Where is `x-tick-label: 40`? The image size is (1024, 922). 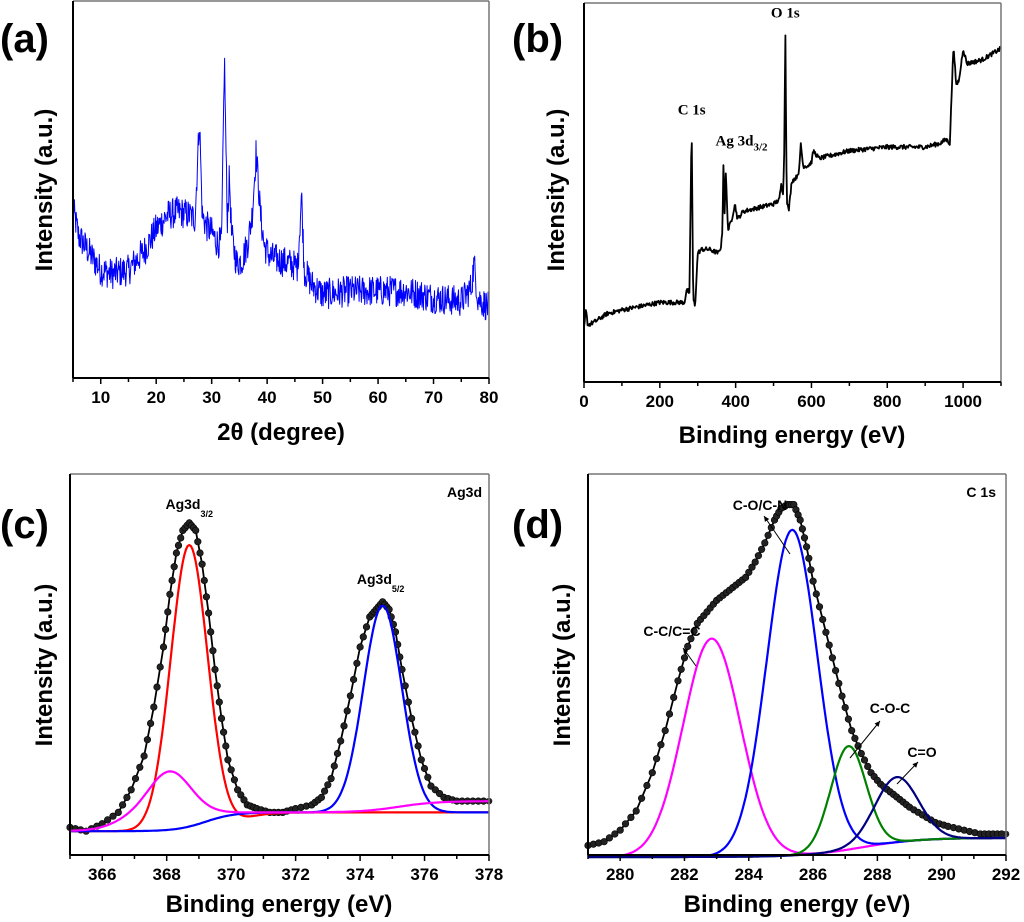
x-tick-label: 40 is located at coordinates (267, 397).